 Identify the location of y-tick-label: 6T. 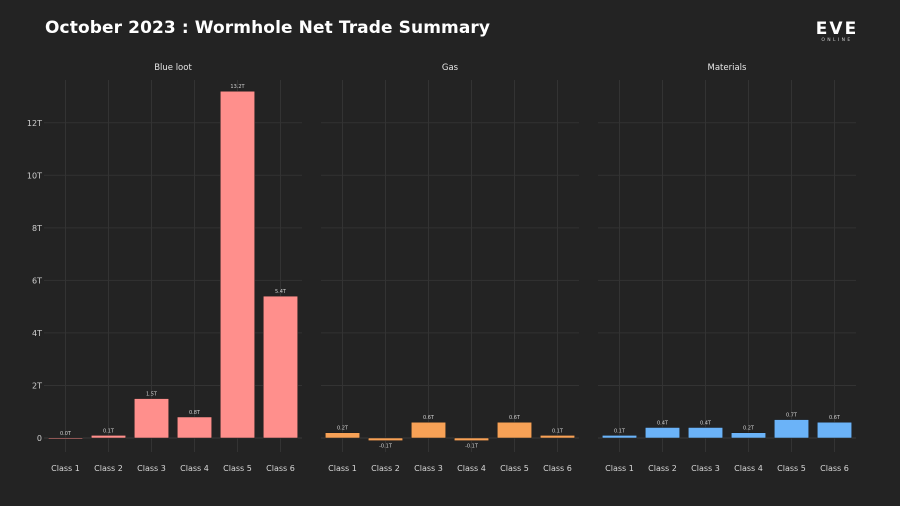
(37, 280).